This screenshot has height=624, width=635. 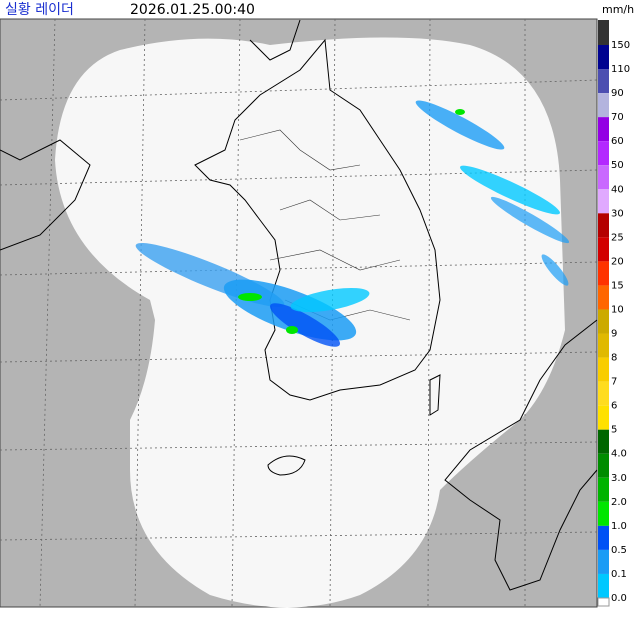 I want to click on legend-label: 60, so click(x=617, y=141).